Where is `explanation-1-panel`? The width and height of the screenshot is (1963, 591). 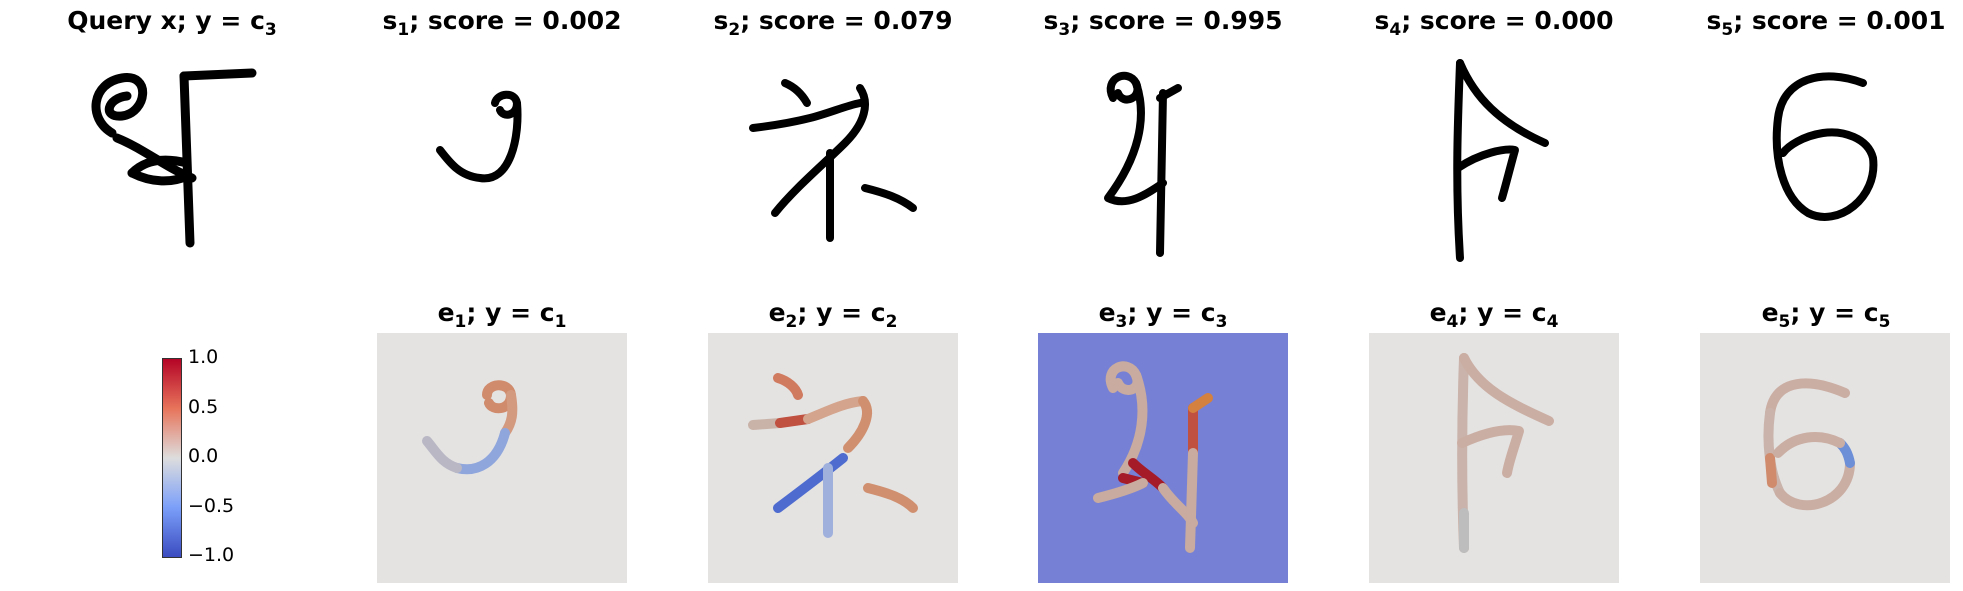 explanation-1-panel is located at coordinates (502, 458).